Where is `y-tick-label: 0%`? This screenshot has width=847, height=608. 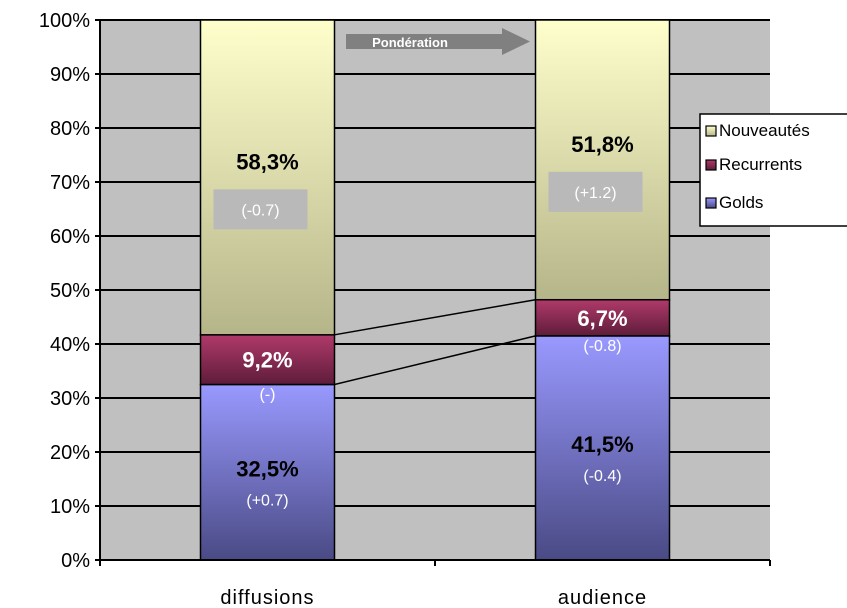 y-tick-label: 0% is located at coordinates (75, 561).